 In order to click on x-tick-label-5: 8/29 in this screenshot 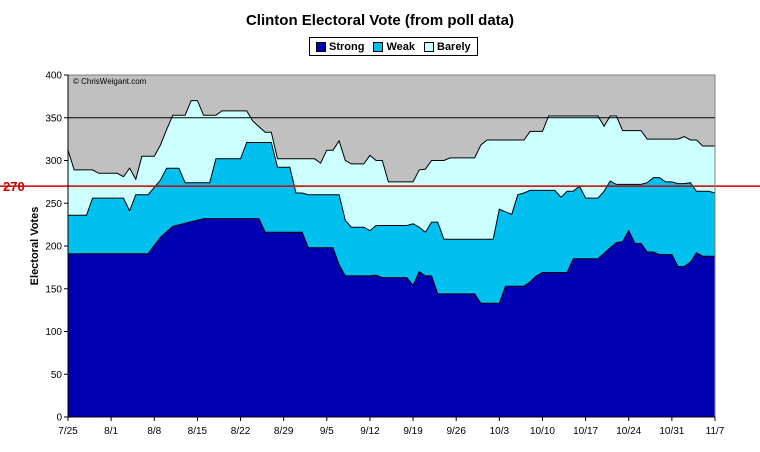, I will do `click(284, 431)`.